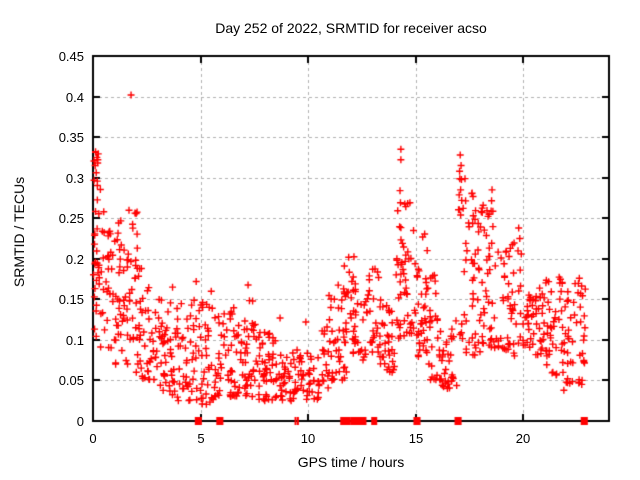  Describe the element at coordinates (416, 438) in the screenshot. I see `x-tick-label: 15` at that location.